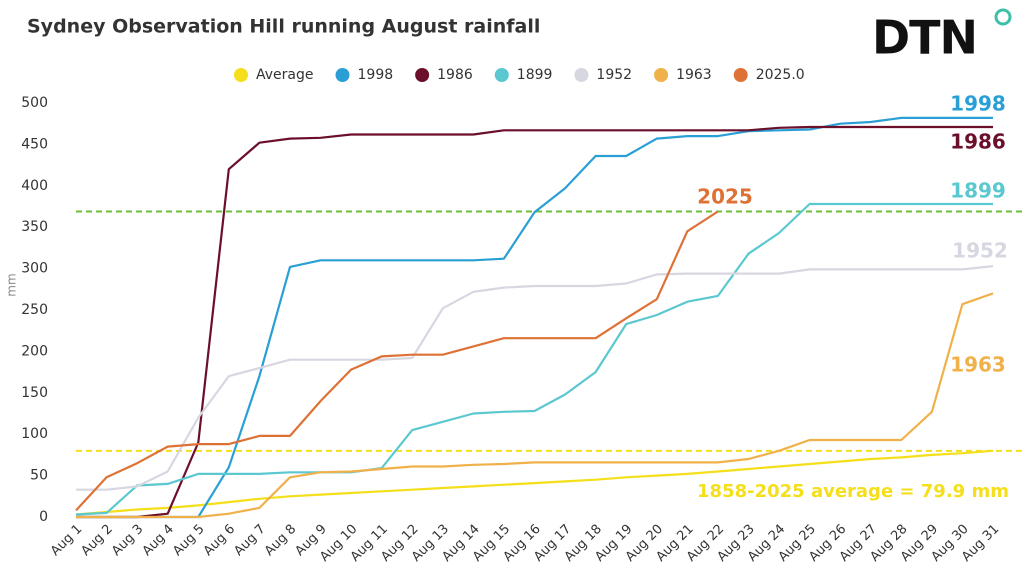 This screenshot has height=576, width=1024. I want to click on y-tick-label: 150, so click(34, 393).